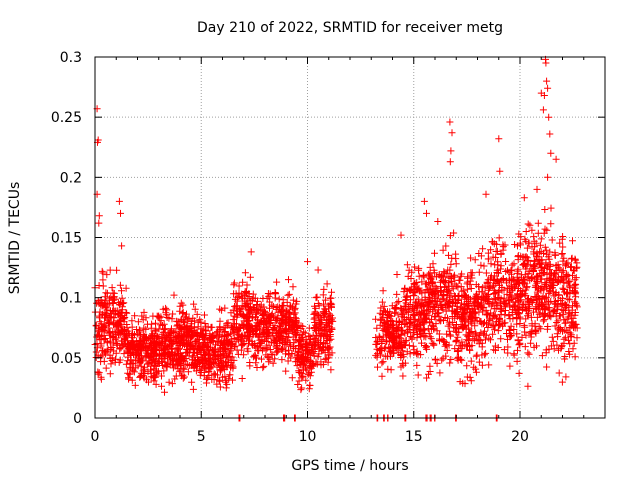  Describe the element at coordinates (66, 359) in the screenshot. I see `y-tick-label: 0.05` at that location.